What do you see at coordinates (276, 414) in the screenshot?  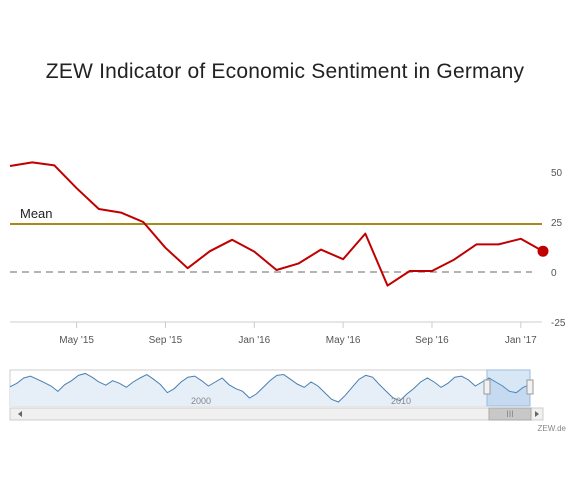 I see `scrollbar-track` at bounding box center [276, 414].